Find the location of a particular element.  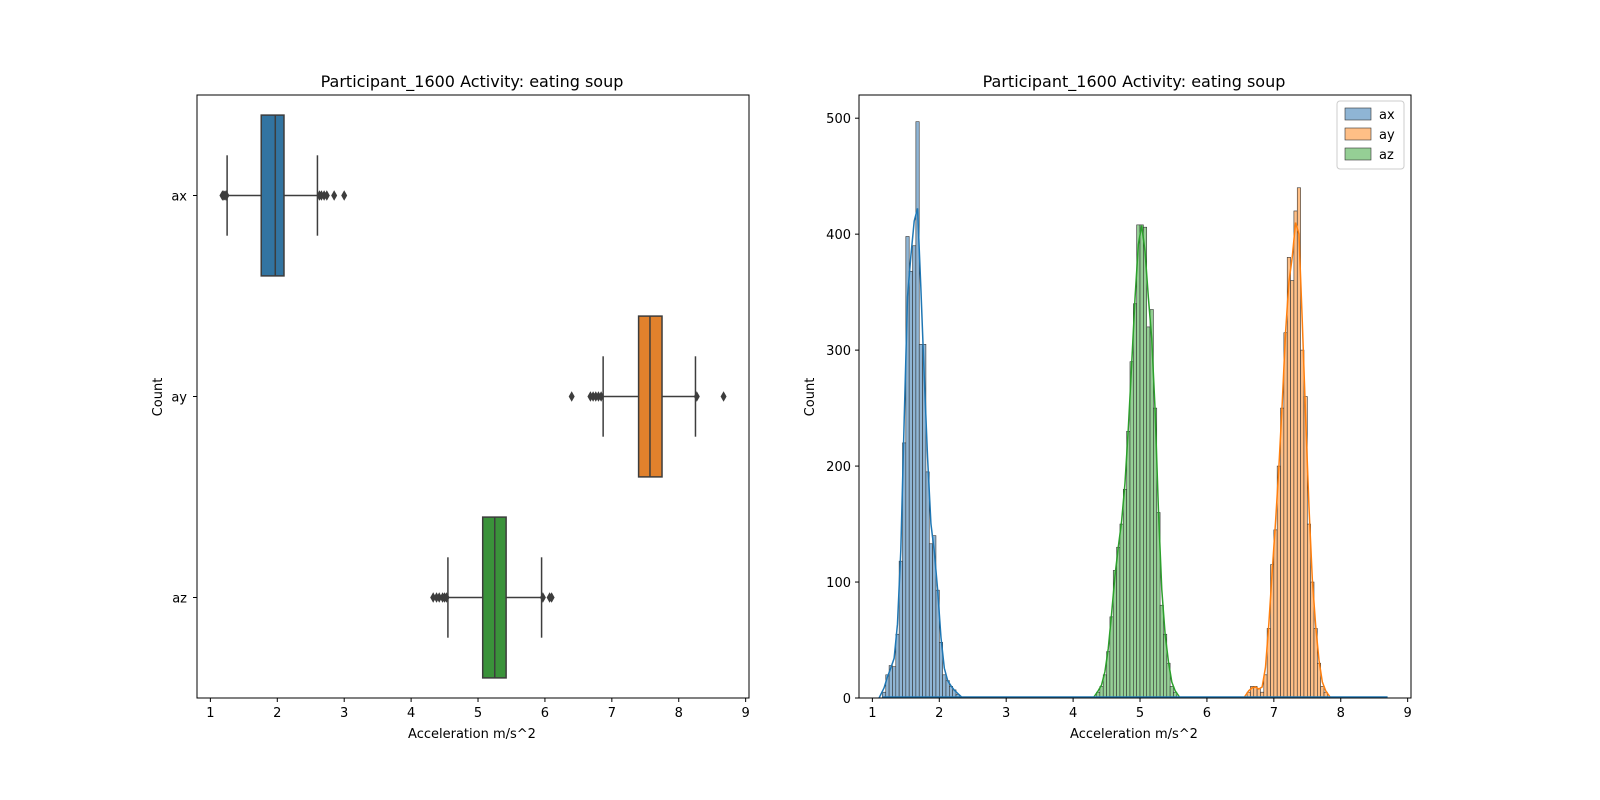

y-tick-label: ax is located at coordinates (179, 197).